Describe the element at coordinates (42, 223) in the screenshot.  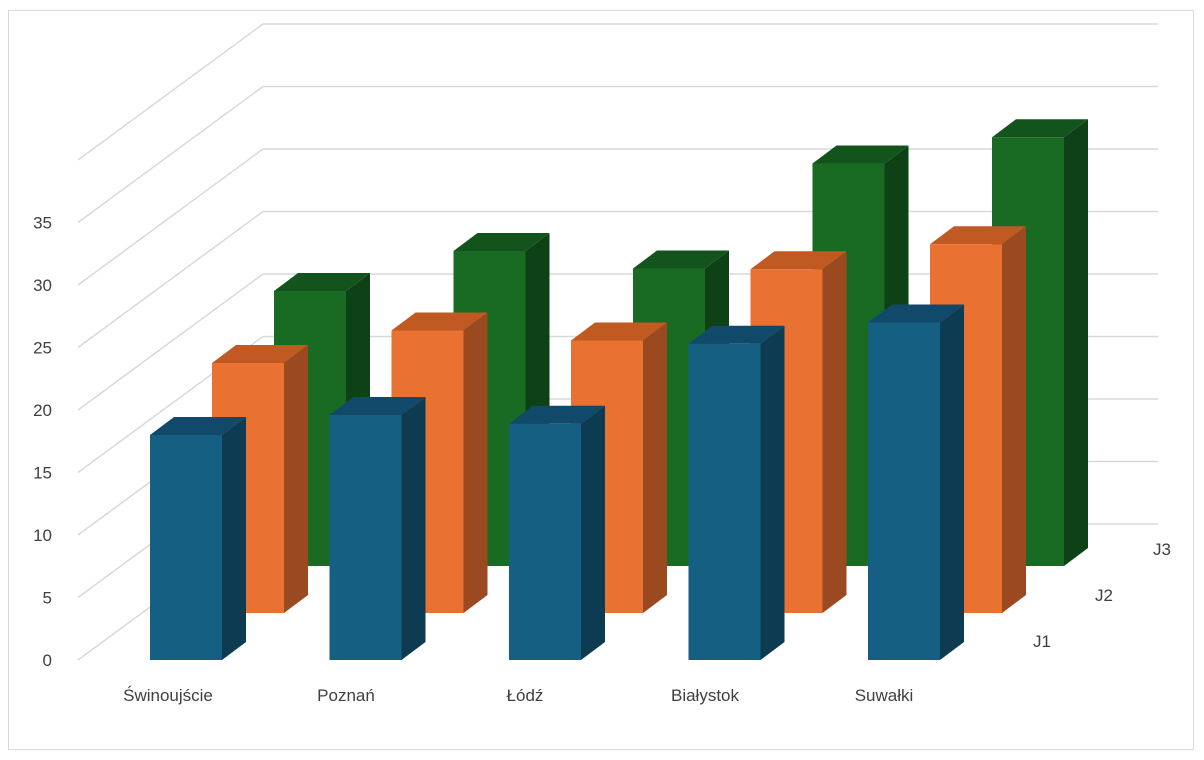
I see `y-tick-label: 35` at that location.